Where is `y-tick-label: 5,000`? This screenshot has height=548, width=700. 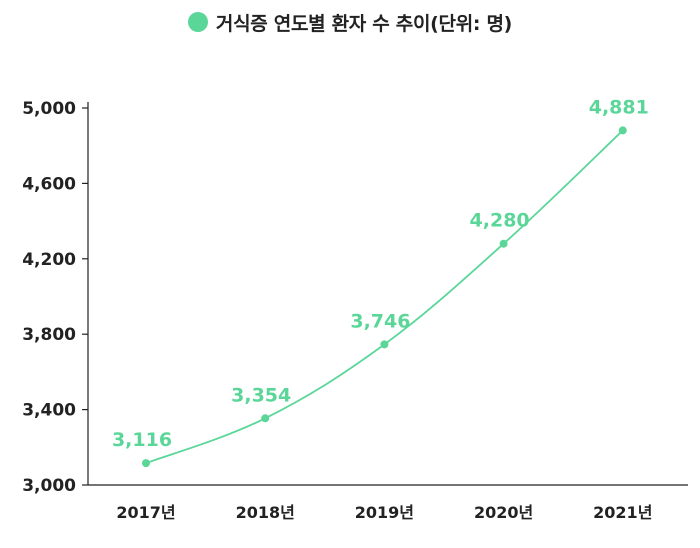
y-tick-label: 5,000 is located at coordinates (49, 109).